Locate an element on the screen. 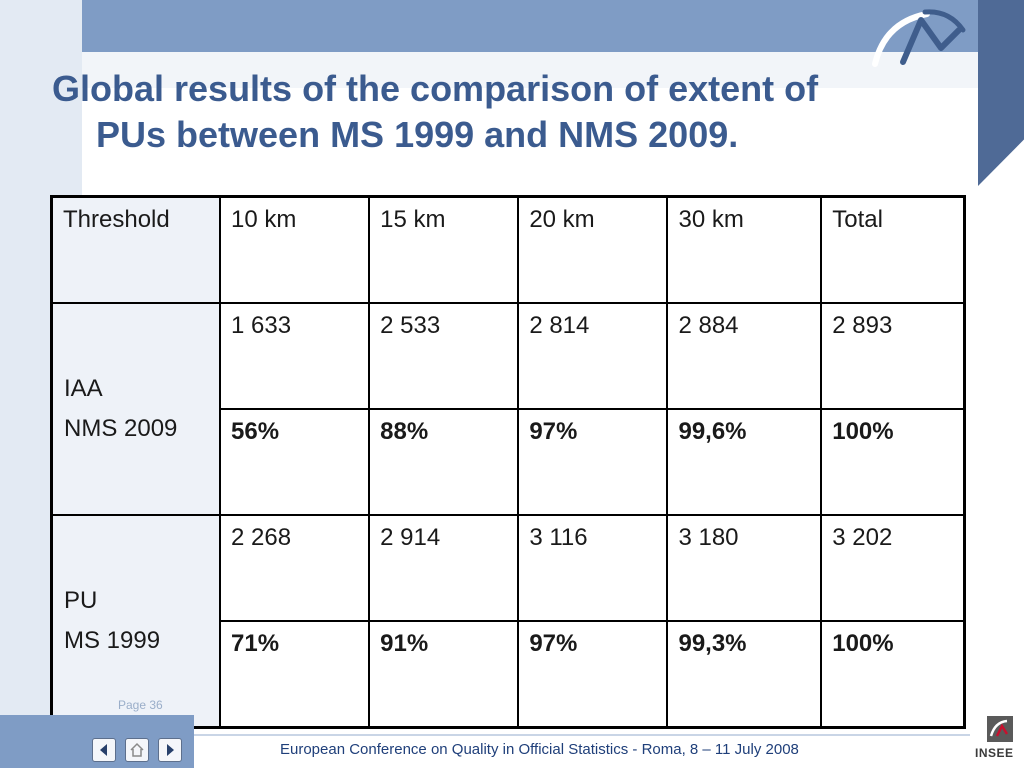 The height and width of the screenshot is (768, 1024). conference-logo-icon is located at coordinates (919, 38).